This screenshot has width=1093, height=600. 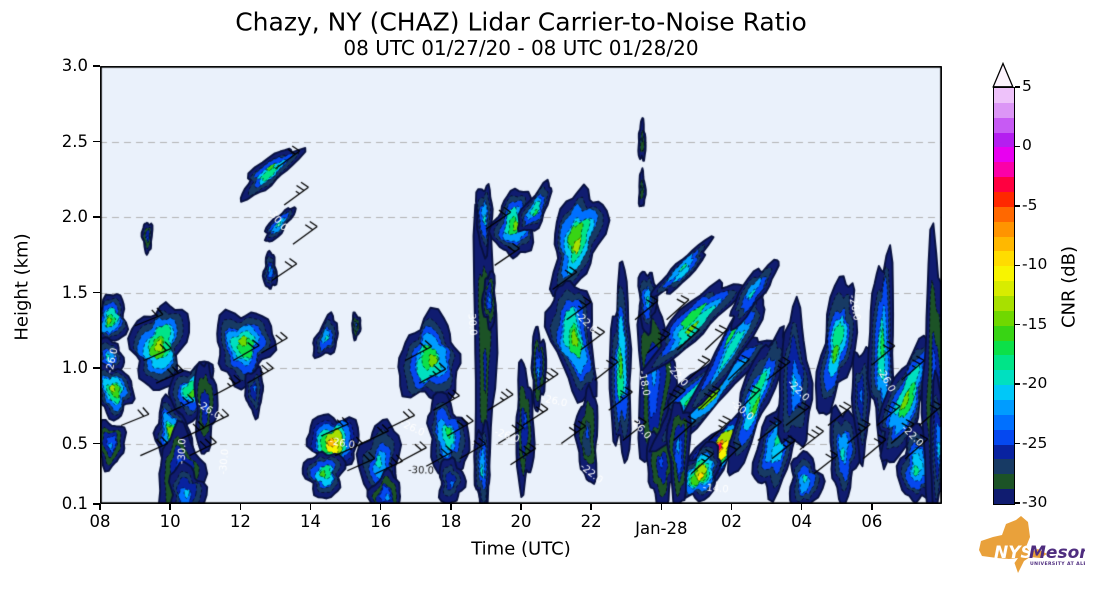 What do you see at coordinates (1057, 564) in the screenshot?
I see `logo-subtext: UNIVERSITY AT ALBANY` at bounding box center [1057, 564].